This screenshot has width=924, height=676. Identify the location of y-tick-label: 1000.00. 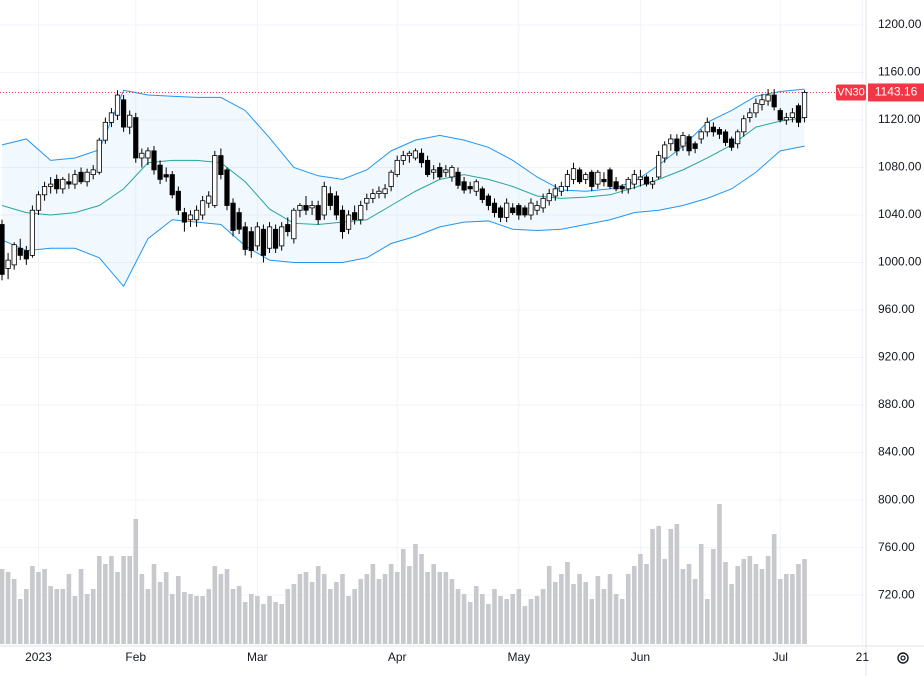
(900, 262).